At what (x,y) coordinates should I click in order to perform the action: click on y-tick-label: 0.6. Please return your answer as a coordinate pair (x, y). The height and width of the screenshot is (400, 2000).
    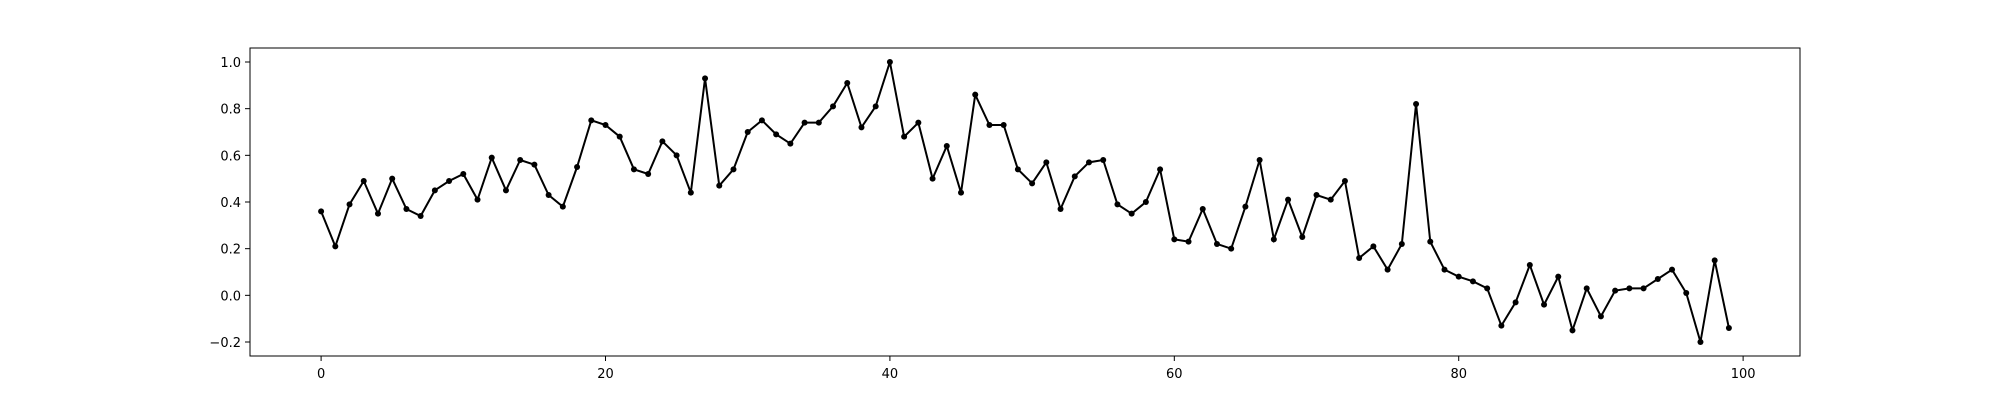
    Looking at the image, I should click on (230, 156).